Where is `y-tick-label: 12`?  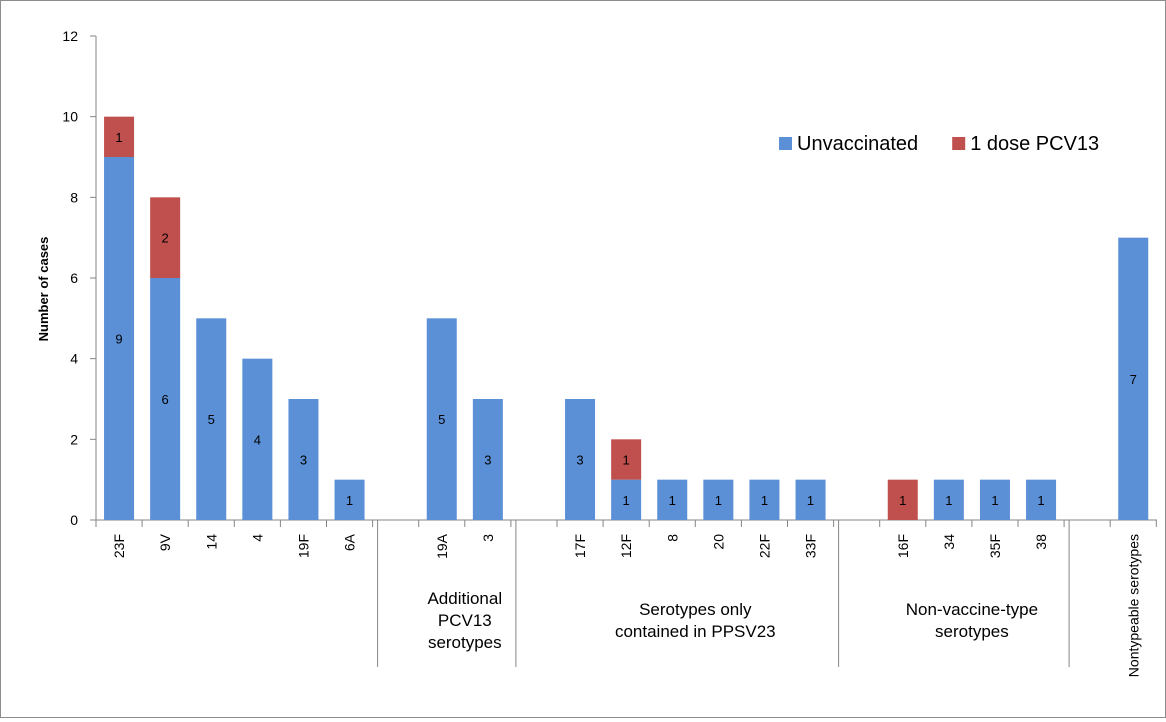
y-tick-label: 12 is located at coordinates (70, 36).